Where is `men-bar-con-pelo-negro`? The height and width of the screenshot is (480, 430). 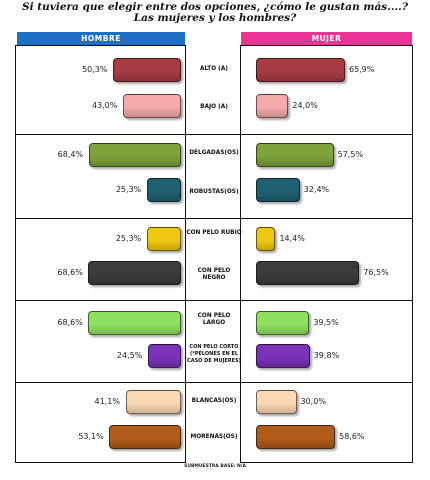
men-bar-con-pelo-negro is located at coordinates (134, 273).